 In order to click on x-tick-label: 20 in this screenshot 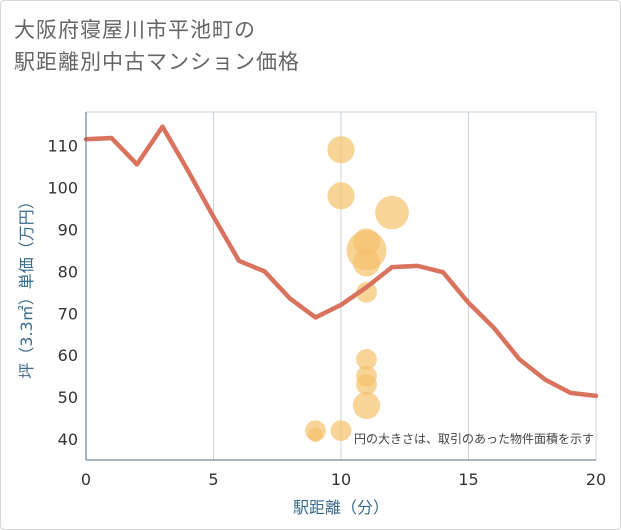, I will do `click(596, 479)`.